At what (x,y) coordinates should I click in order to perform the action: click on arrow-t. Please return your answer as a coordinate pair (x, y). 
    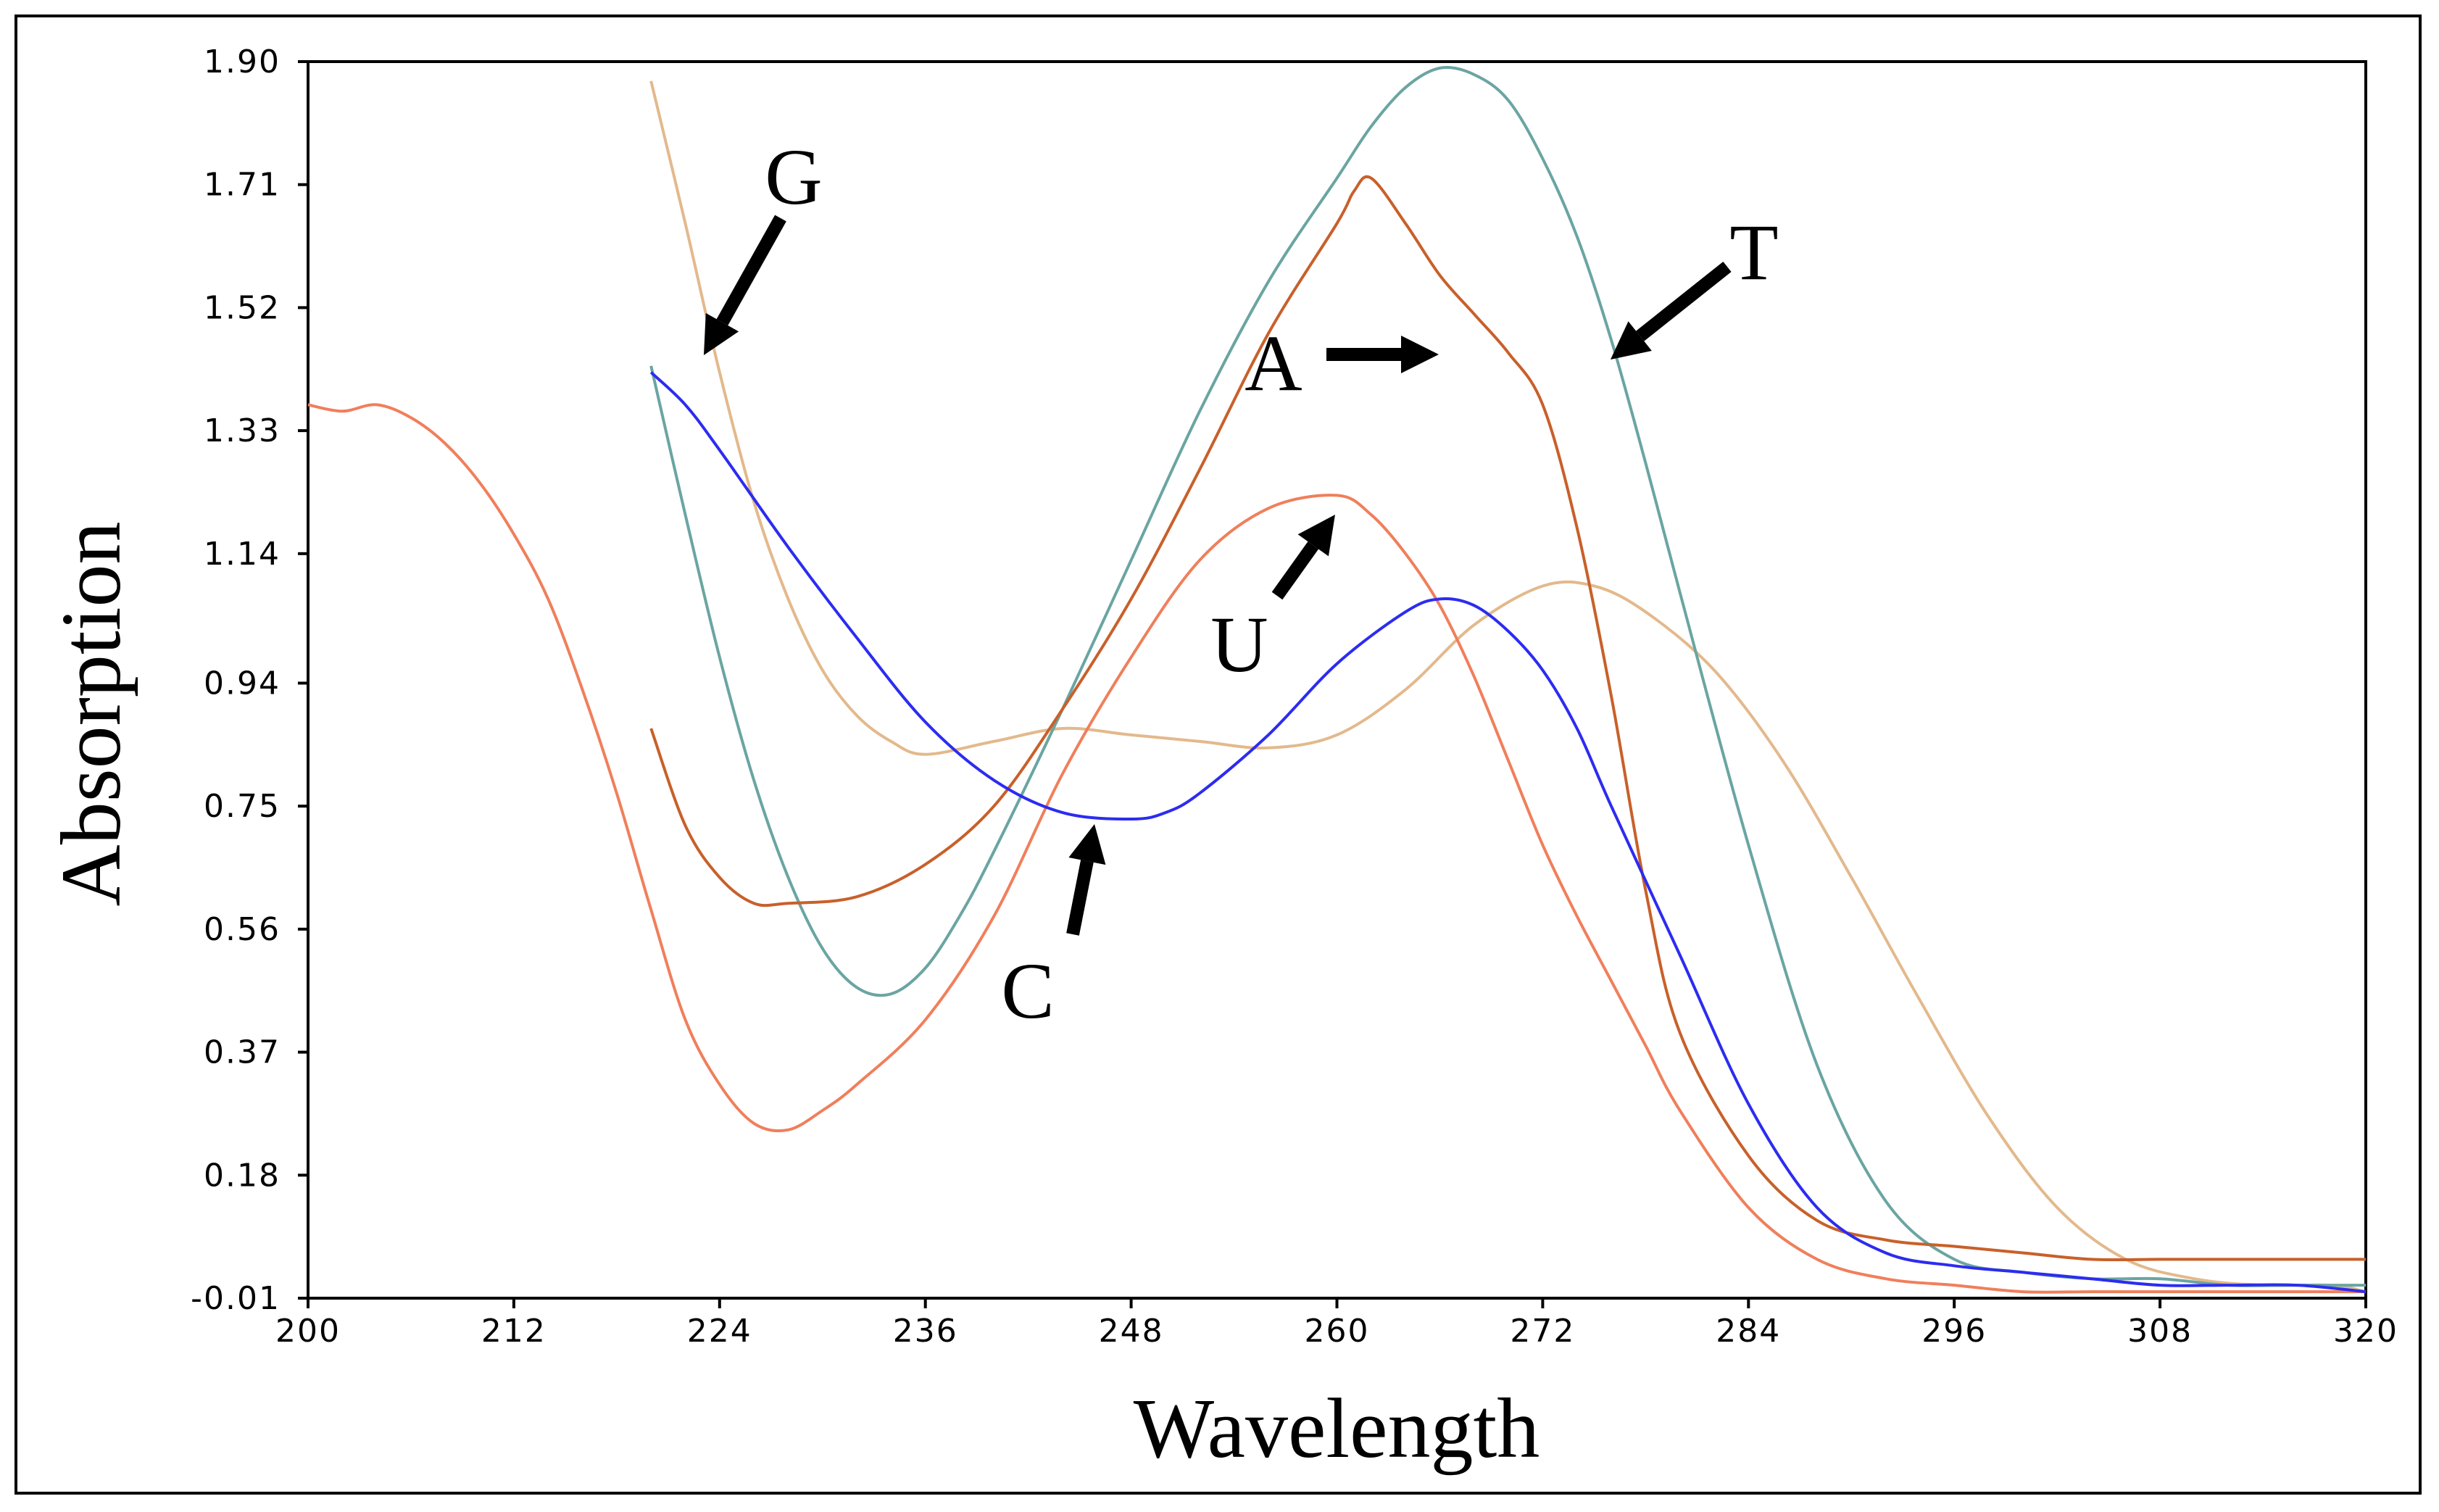
    Looking at the image, I should click on (1671, 310).